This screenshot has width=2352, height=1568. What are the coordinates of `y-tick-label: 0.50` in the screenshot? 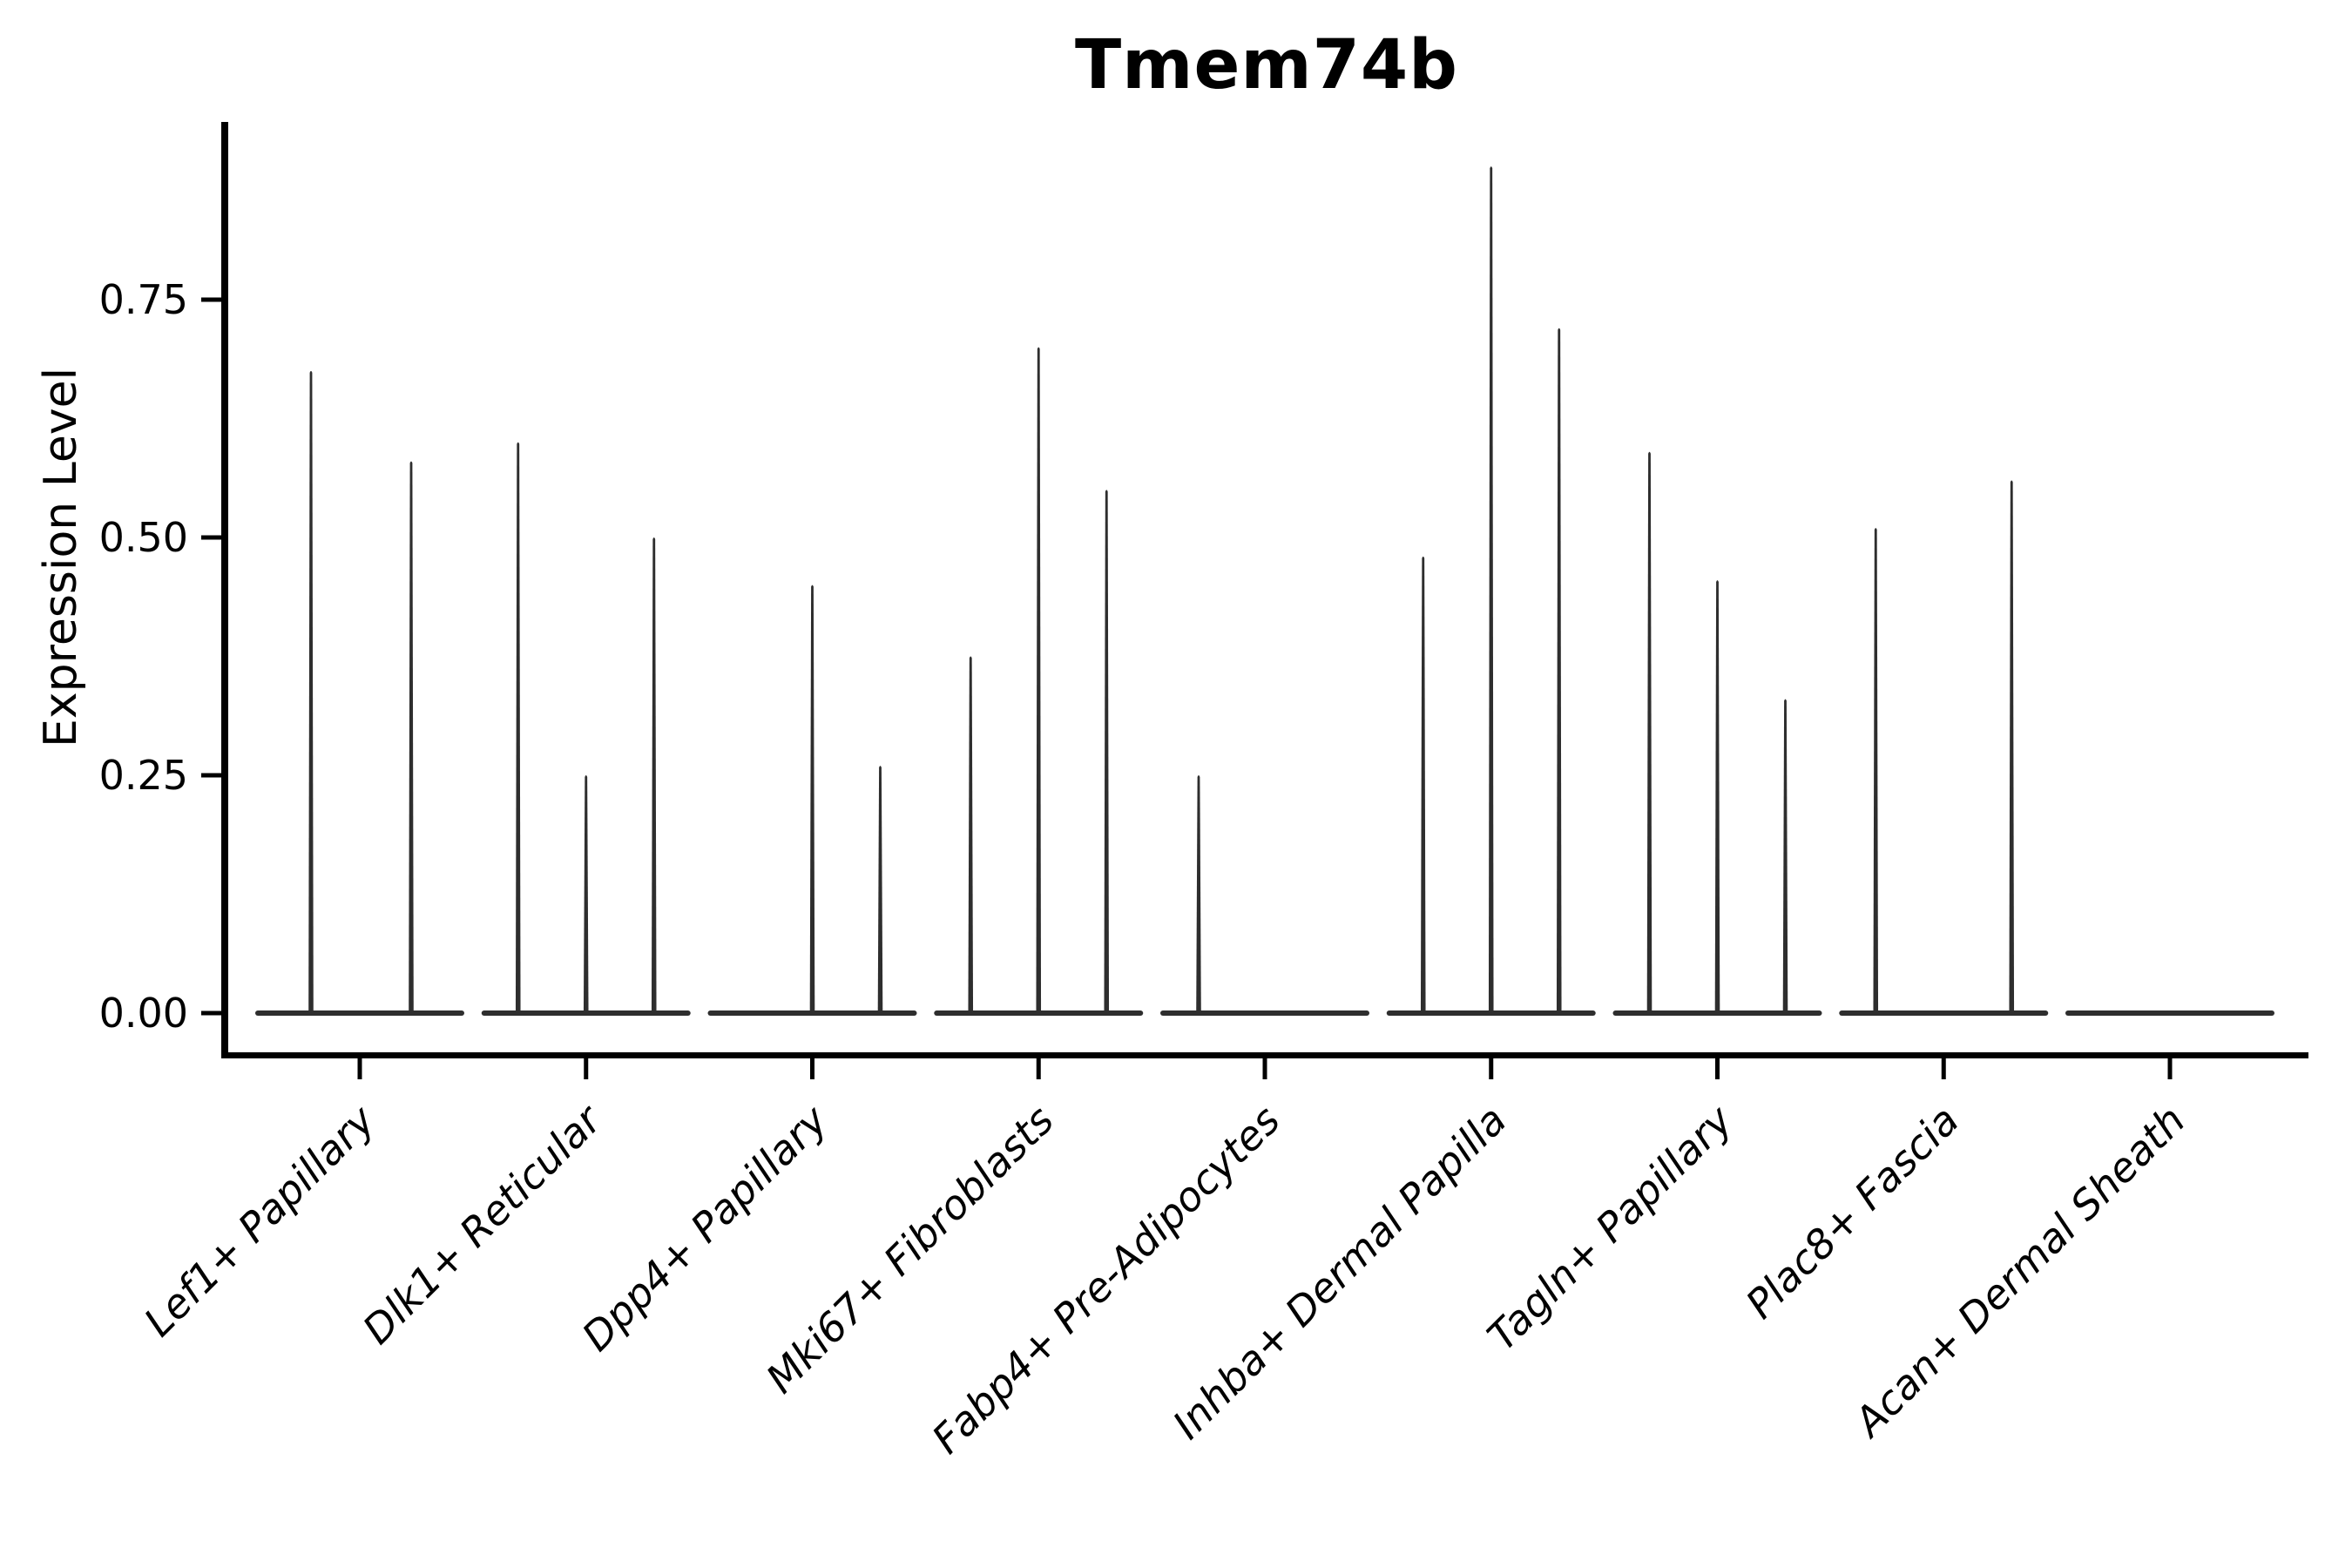 It's located at (143, 537).